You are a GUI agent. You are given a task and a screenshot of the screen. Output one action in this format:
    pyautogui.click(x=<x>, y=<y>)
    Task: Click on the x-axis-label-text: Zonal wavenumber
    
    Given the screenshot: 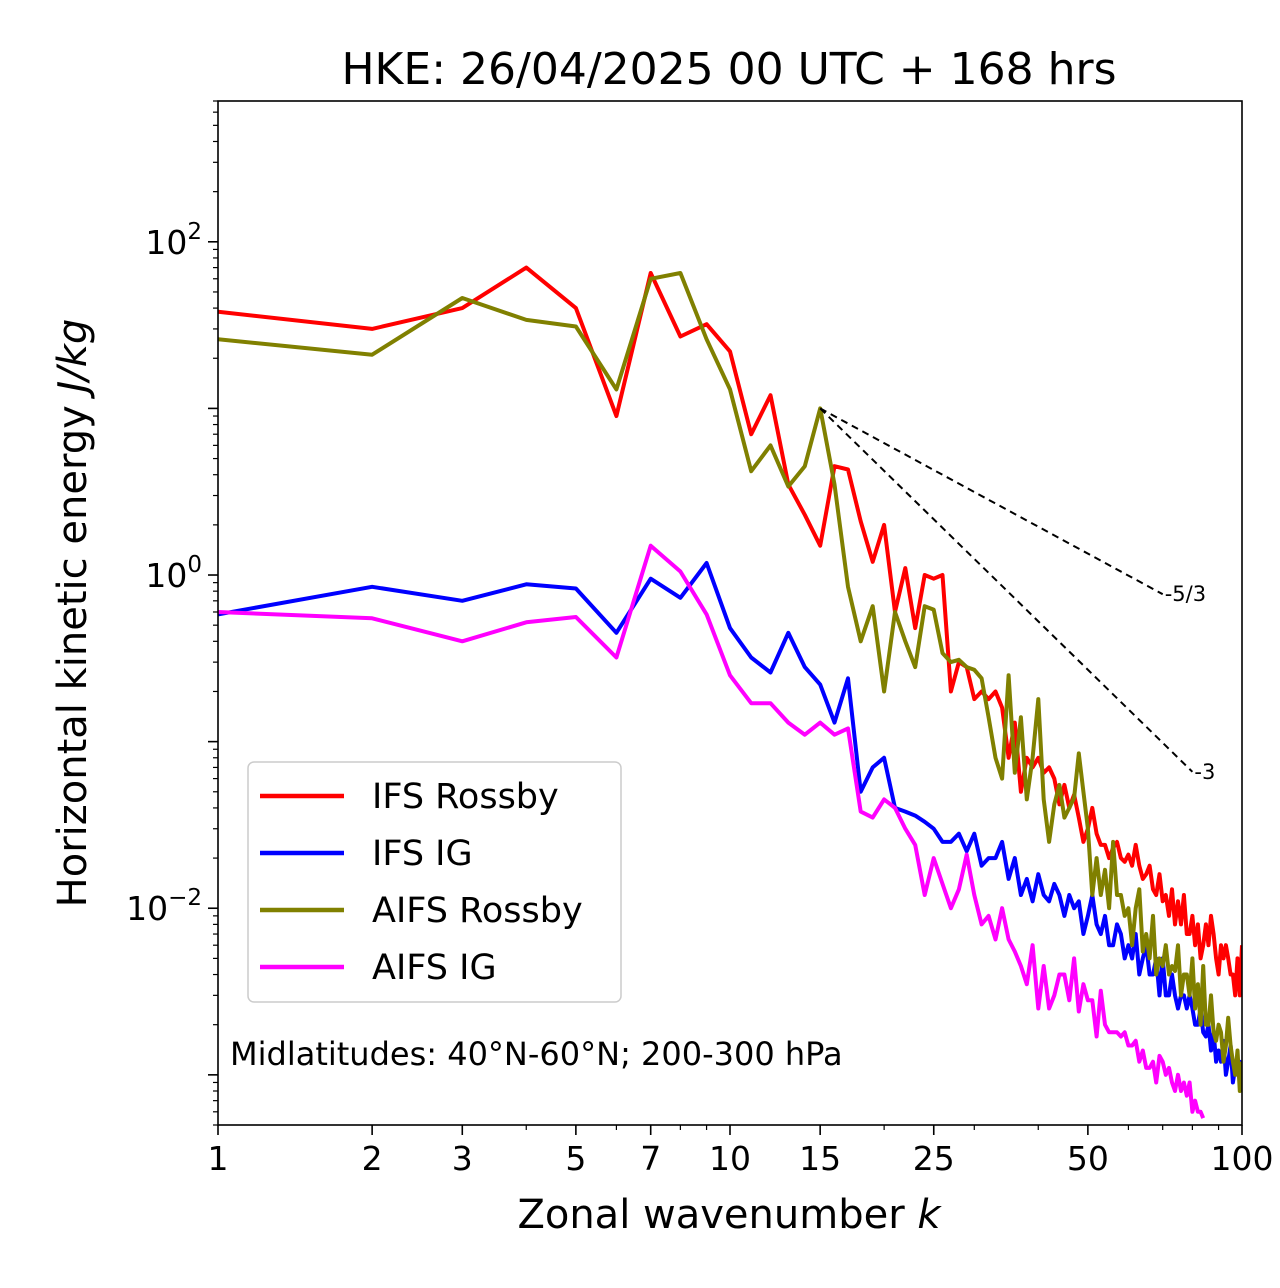 What is the action you would take?
    pyautogui.click(x=711, y=1215)
    